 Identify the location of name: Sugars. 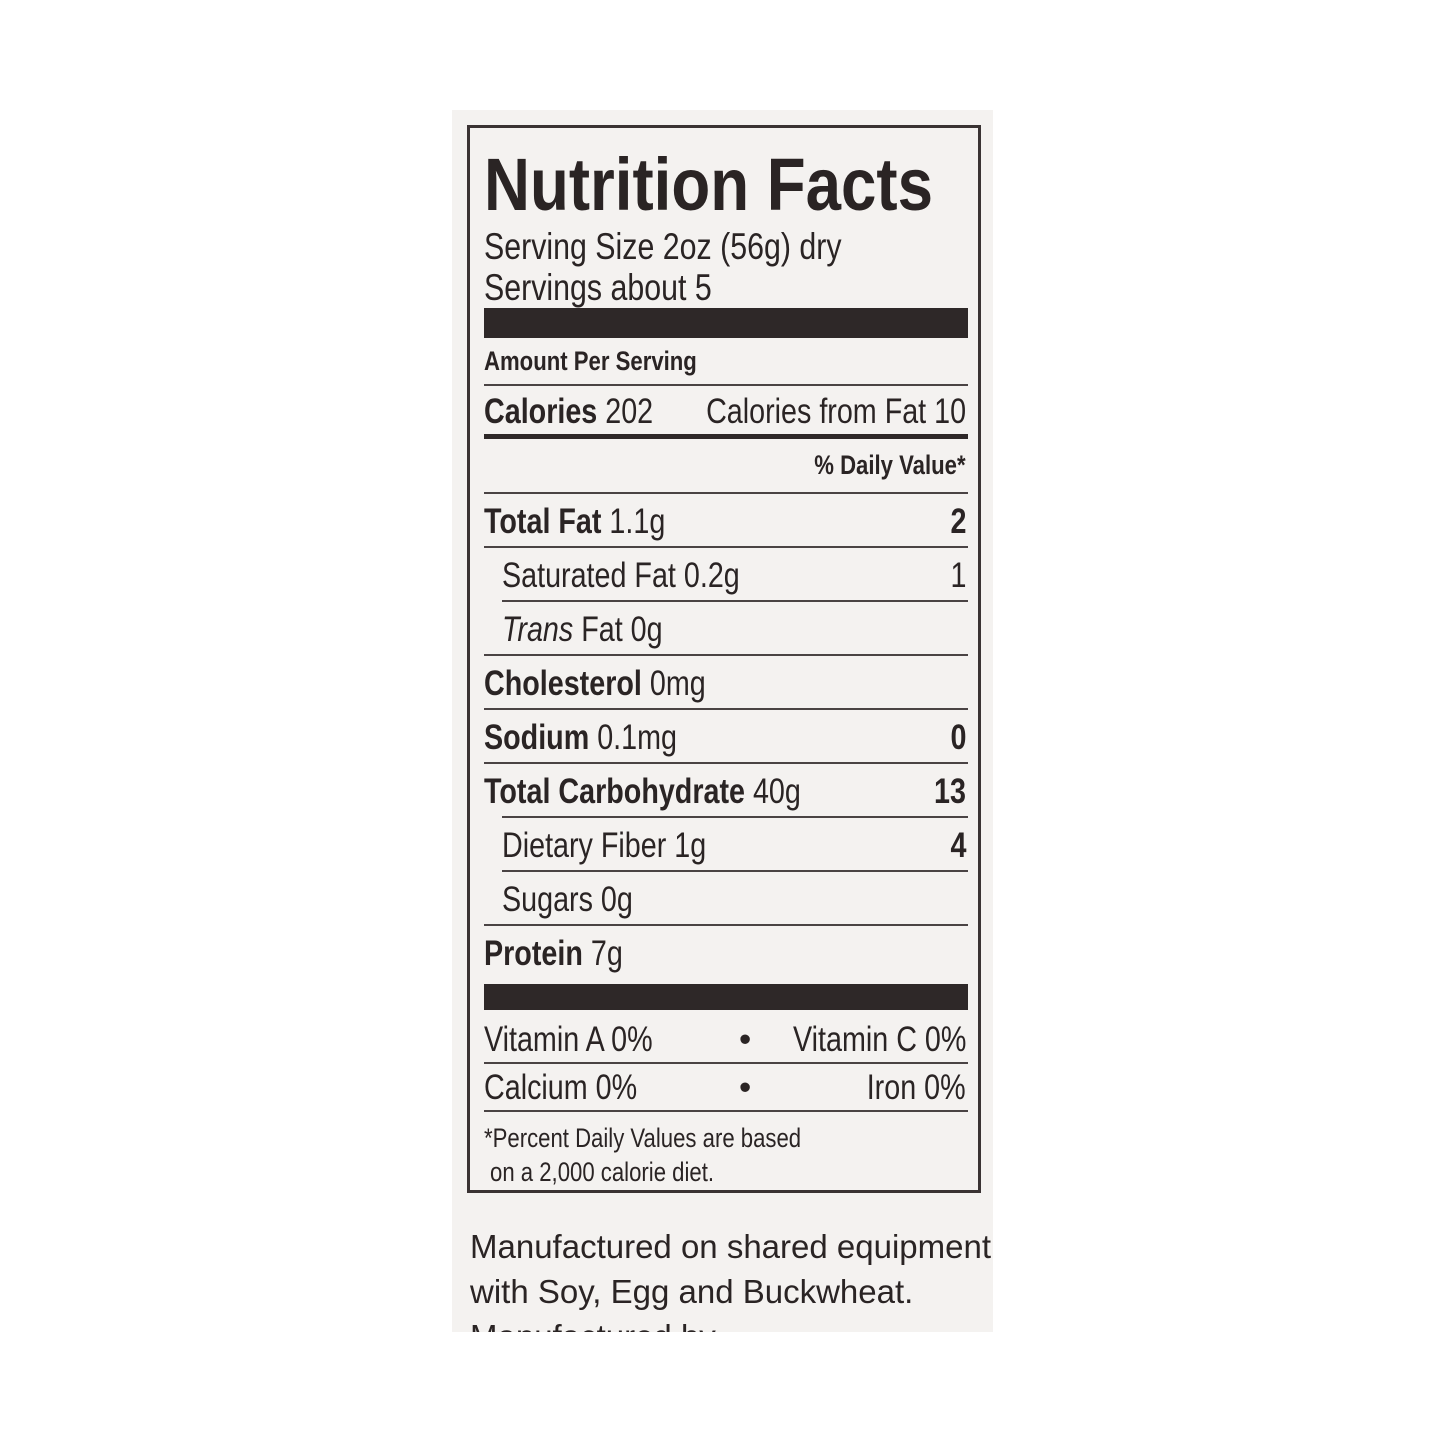
(547, 899).